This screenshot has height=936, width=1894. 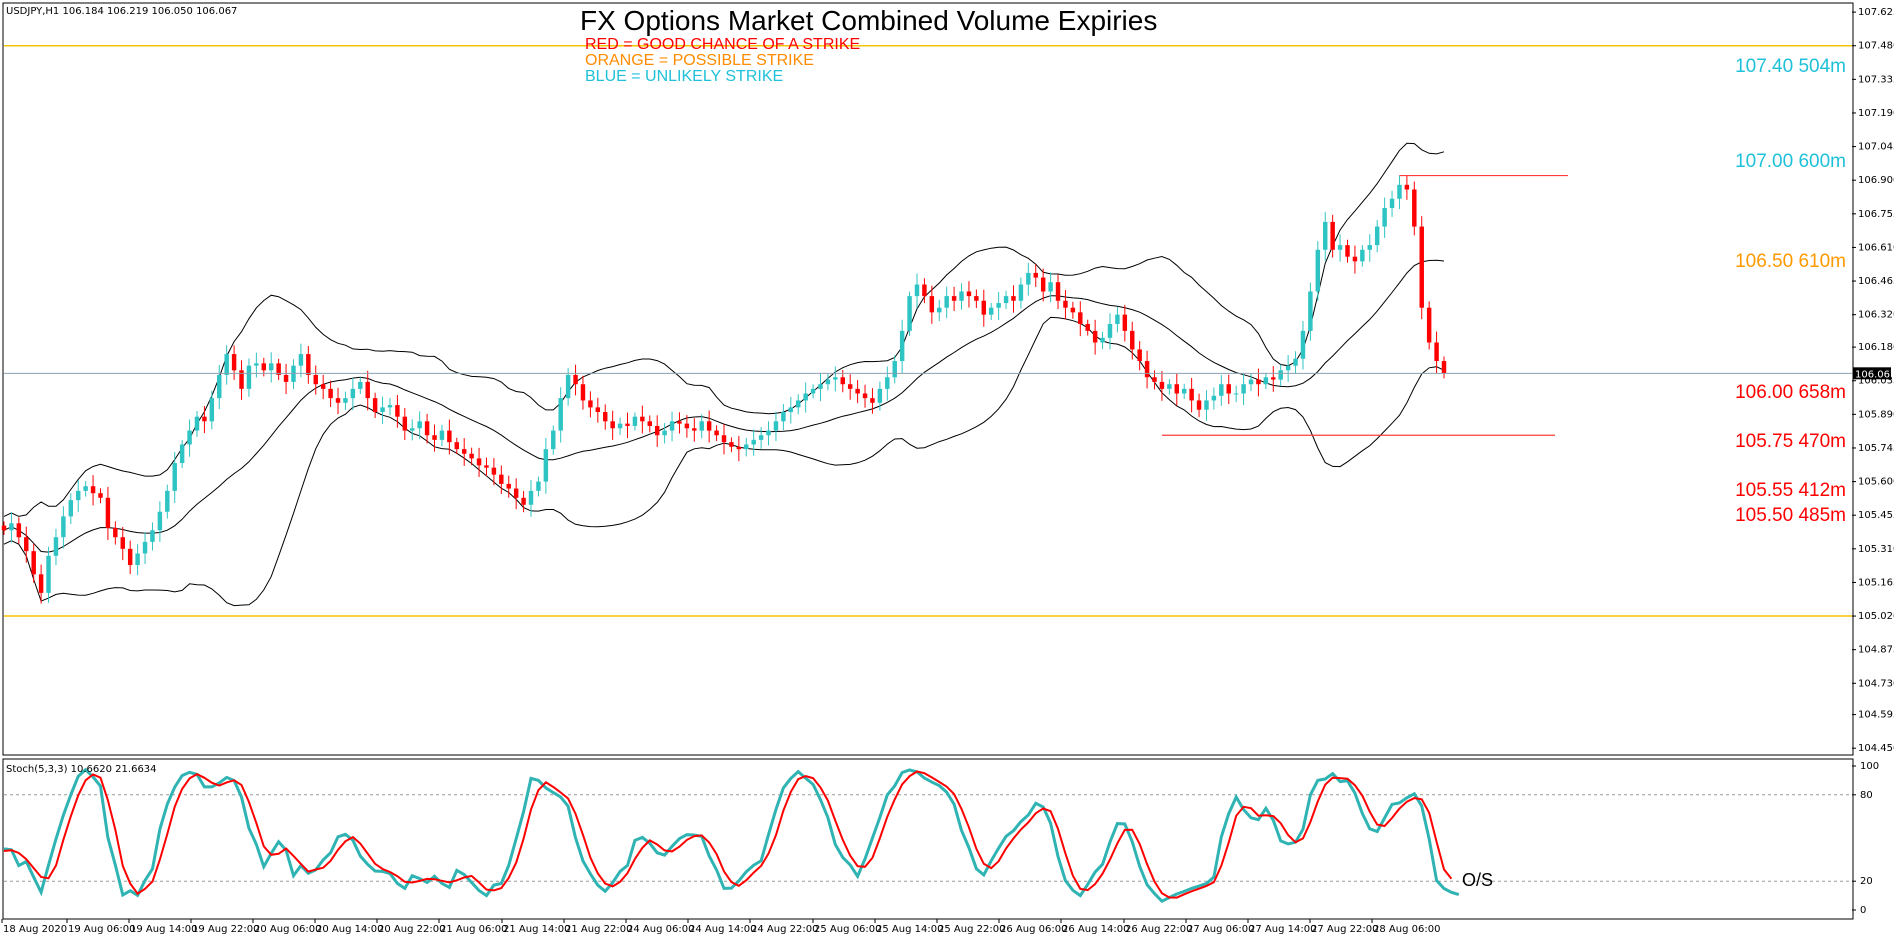 What do you see at coordinates (1477, 880) in the screenshot?
I see `oversold-label: O/S` at bounding box center [1477, 880].